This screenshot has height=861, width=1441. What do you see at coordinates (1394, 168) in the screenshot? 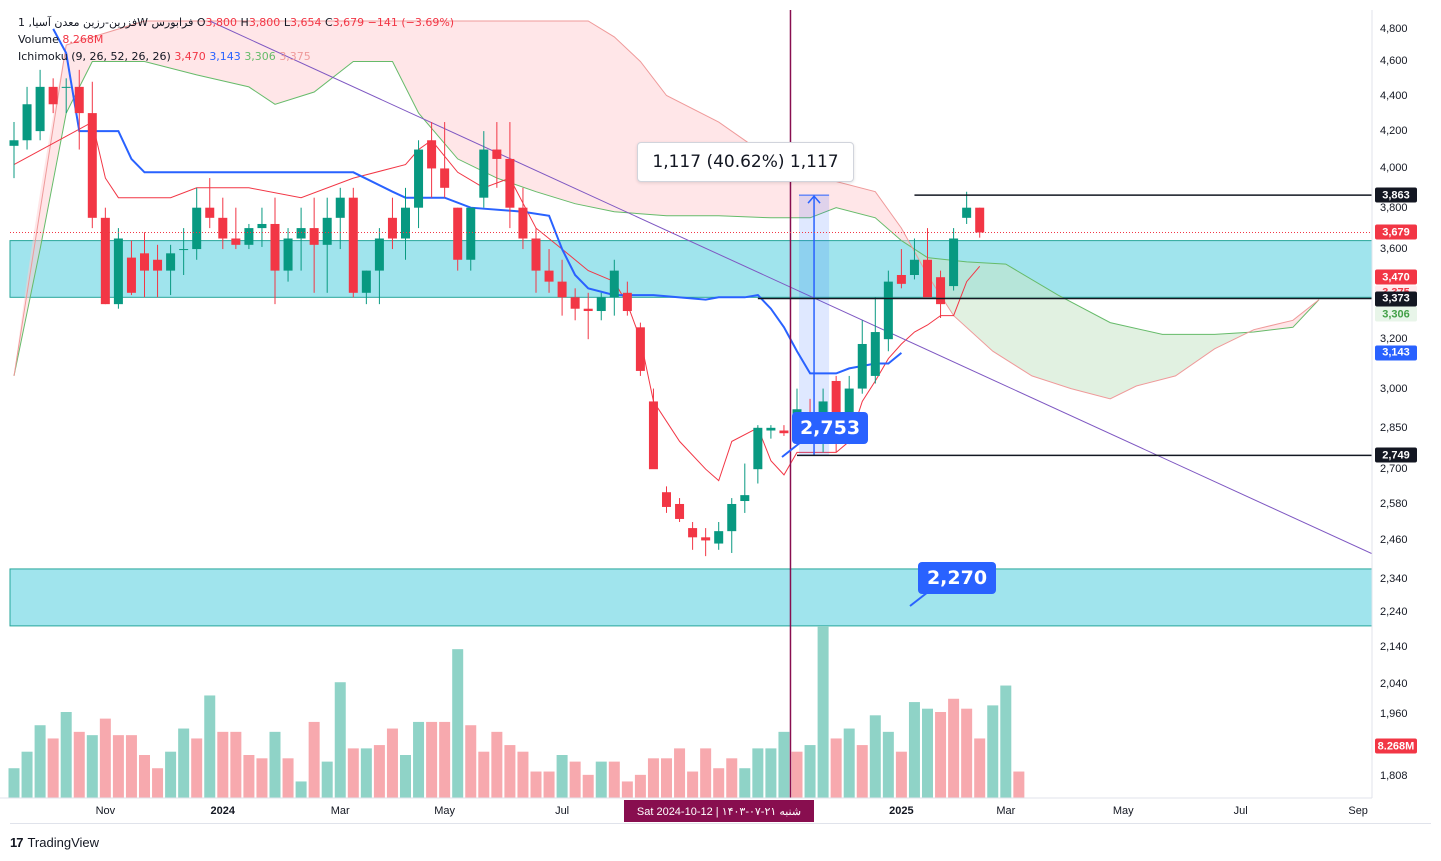
I see `price-axis-label: 4,000` at bounding box center [1394, 168].